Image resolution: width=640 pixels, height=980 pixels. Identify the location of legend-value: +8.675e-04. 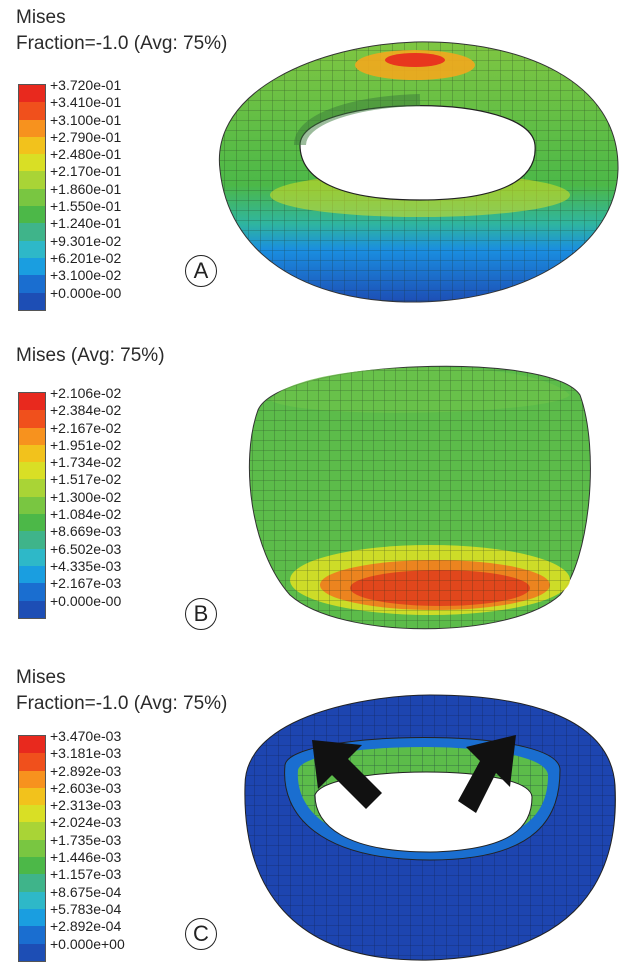
(86, 891).